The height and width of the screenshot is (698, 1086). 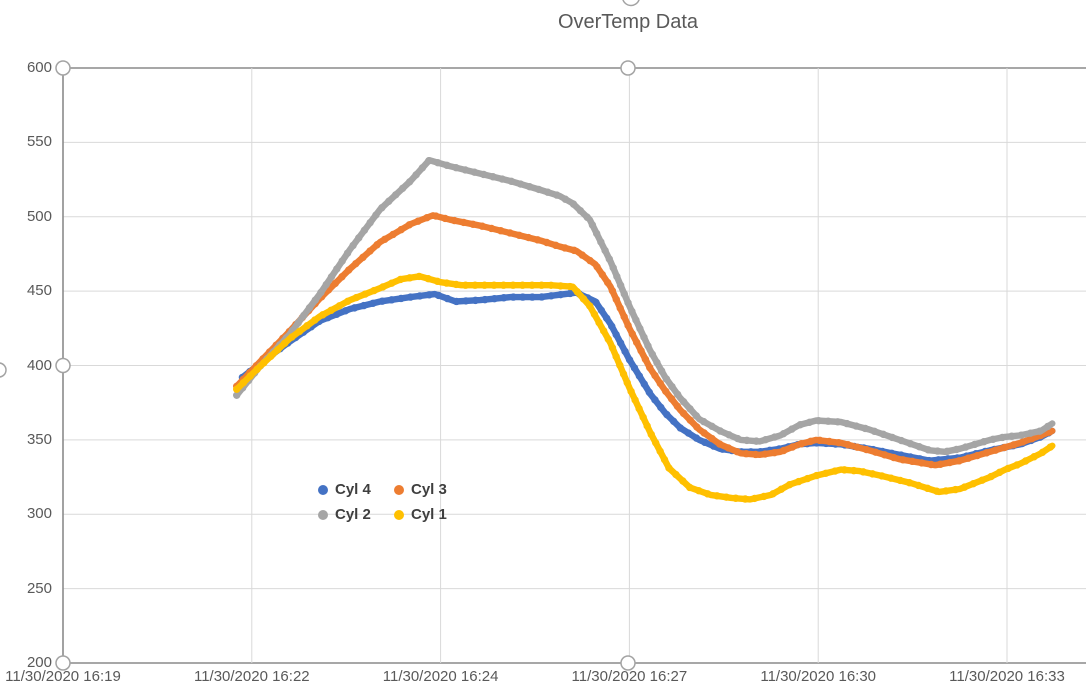 I want to click on x-axis-tick-label: 11/30/2020 16:30, so click(x=818, y=676).